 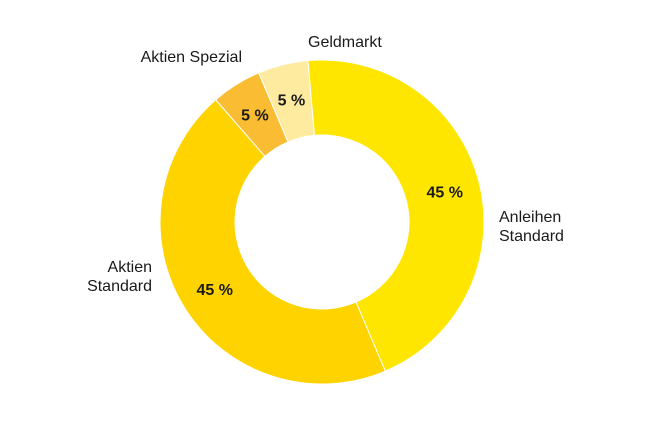 I want to click on category-label-aktien-spezial: Aktien Spezial, so click(x=191, y=57).